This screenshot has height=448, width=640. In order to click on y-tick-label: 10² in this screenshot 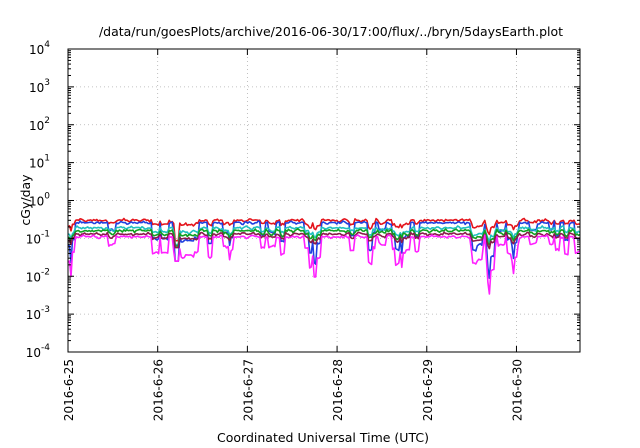, I will do `click(39, 124)`.